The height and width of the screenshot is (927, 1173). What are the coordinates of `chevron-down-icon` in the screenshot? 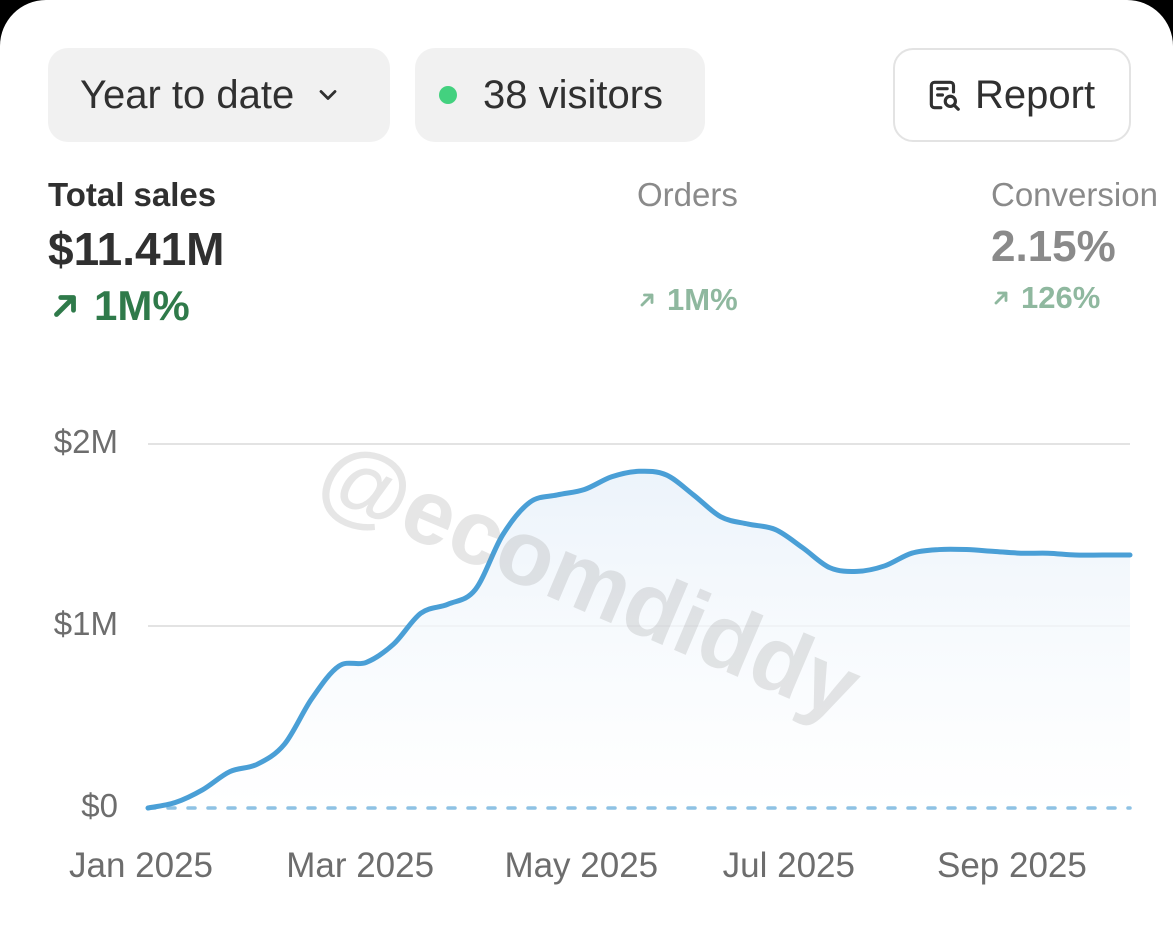 It's located at (328, 95).